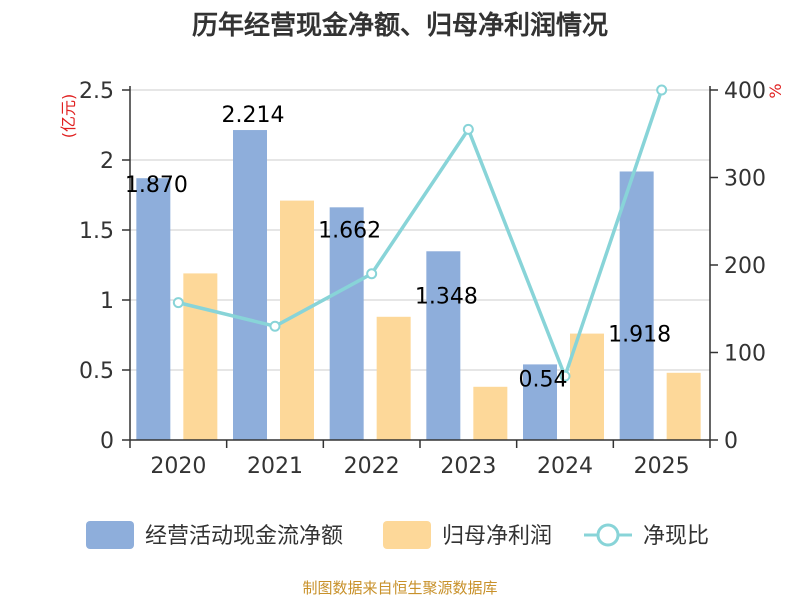 Image resolution: width=800 pixels, height=600 pixels. I want to click on data-label-cashflow-2020: 1.870, so click(156, 185).